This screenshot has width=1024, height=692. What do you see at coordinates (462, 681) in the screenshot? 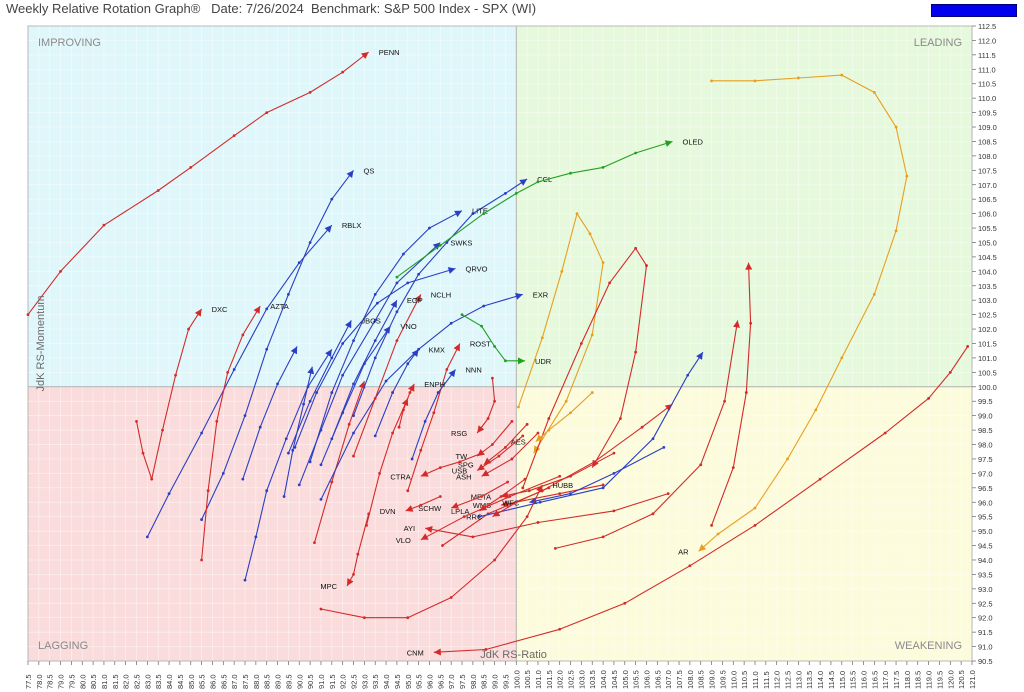
I see `x-tick-label: 97.5` at bounding box center [462, 681].